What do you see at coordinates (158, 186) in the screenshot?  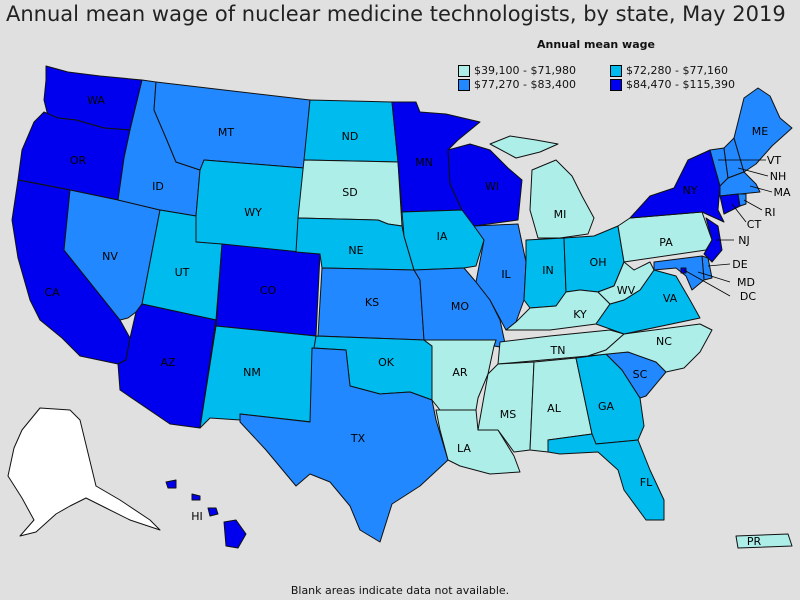 I see `label-id: ID` at bounding box center [158, 186].